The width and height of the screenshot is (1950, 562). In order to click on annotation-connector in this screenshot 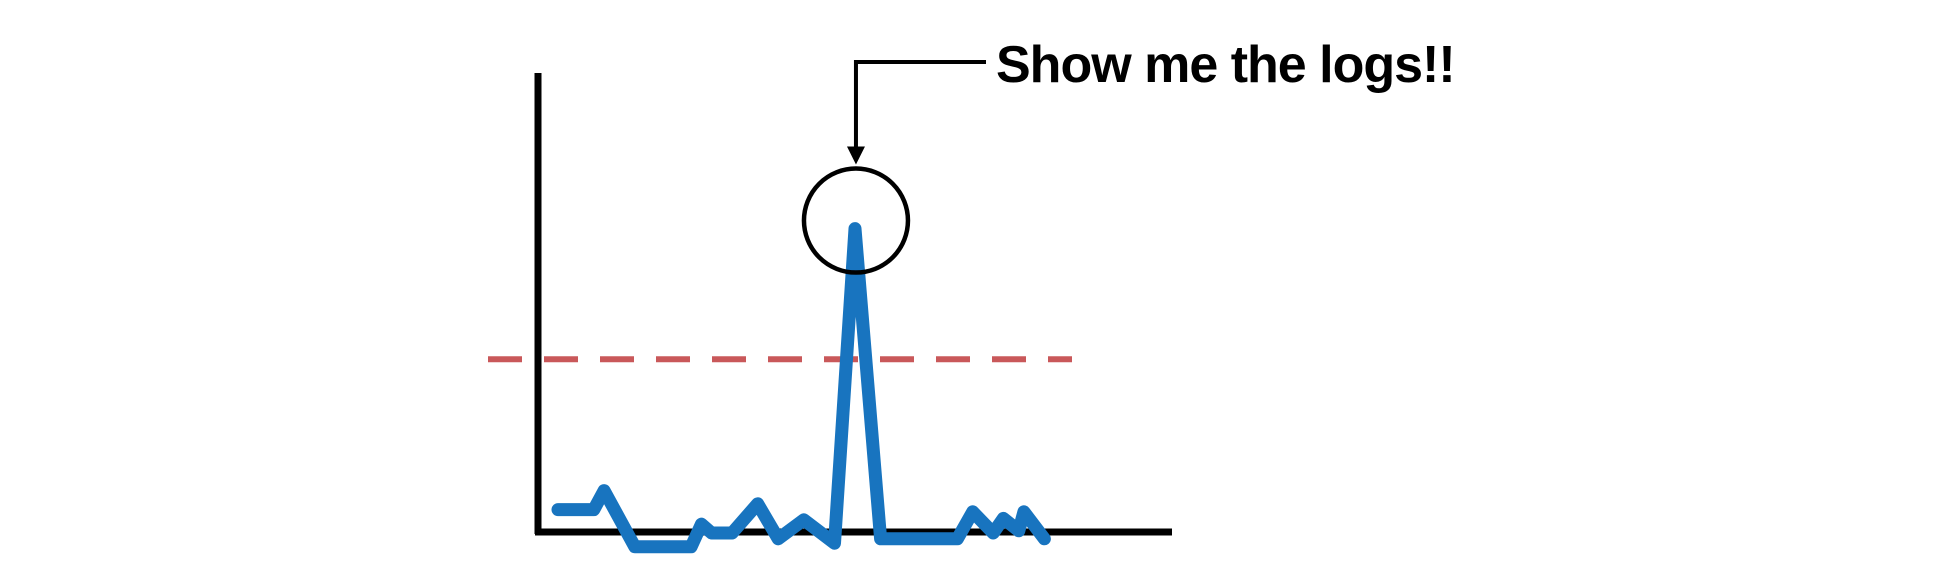, I will do `click(919, 104)`.